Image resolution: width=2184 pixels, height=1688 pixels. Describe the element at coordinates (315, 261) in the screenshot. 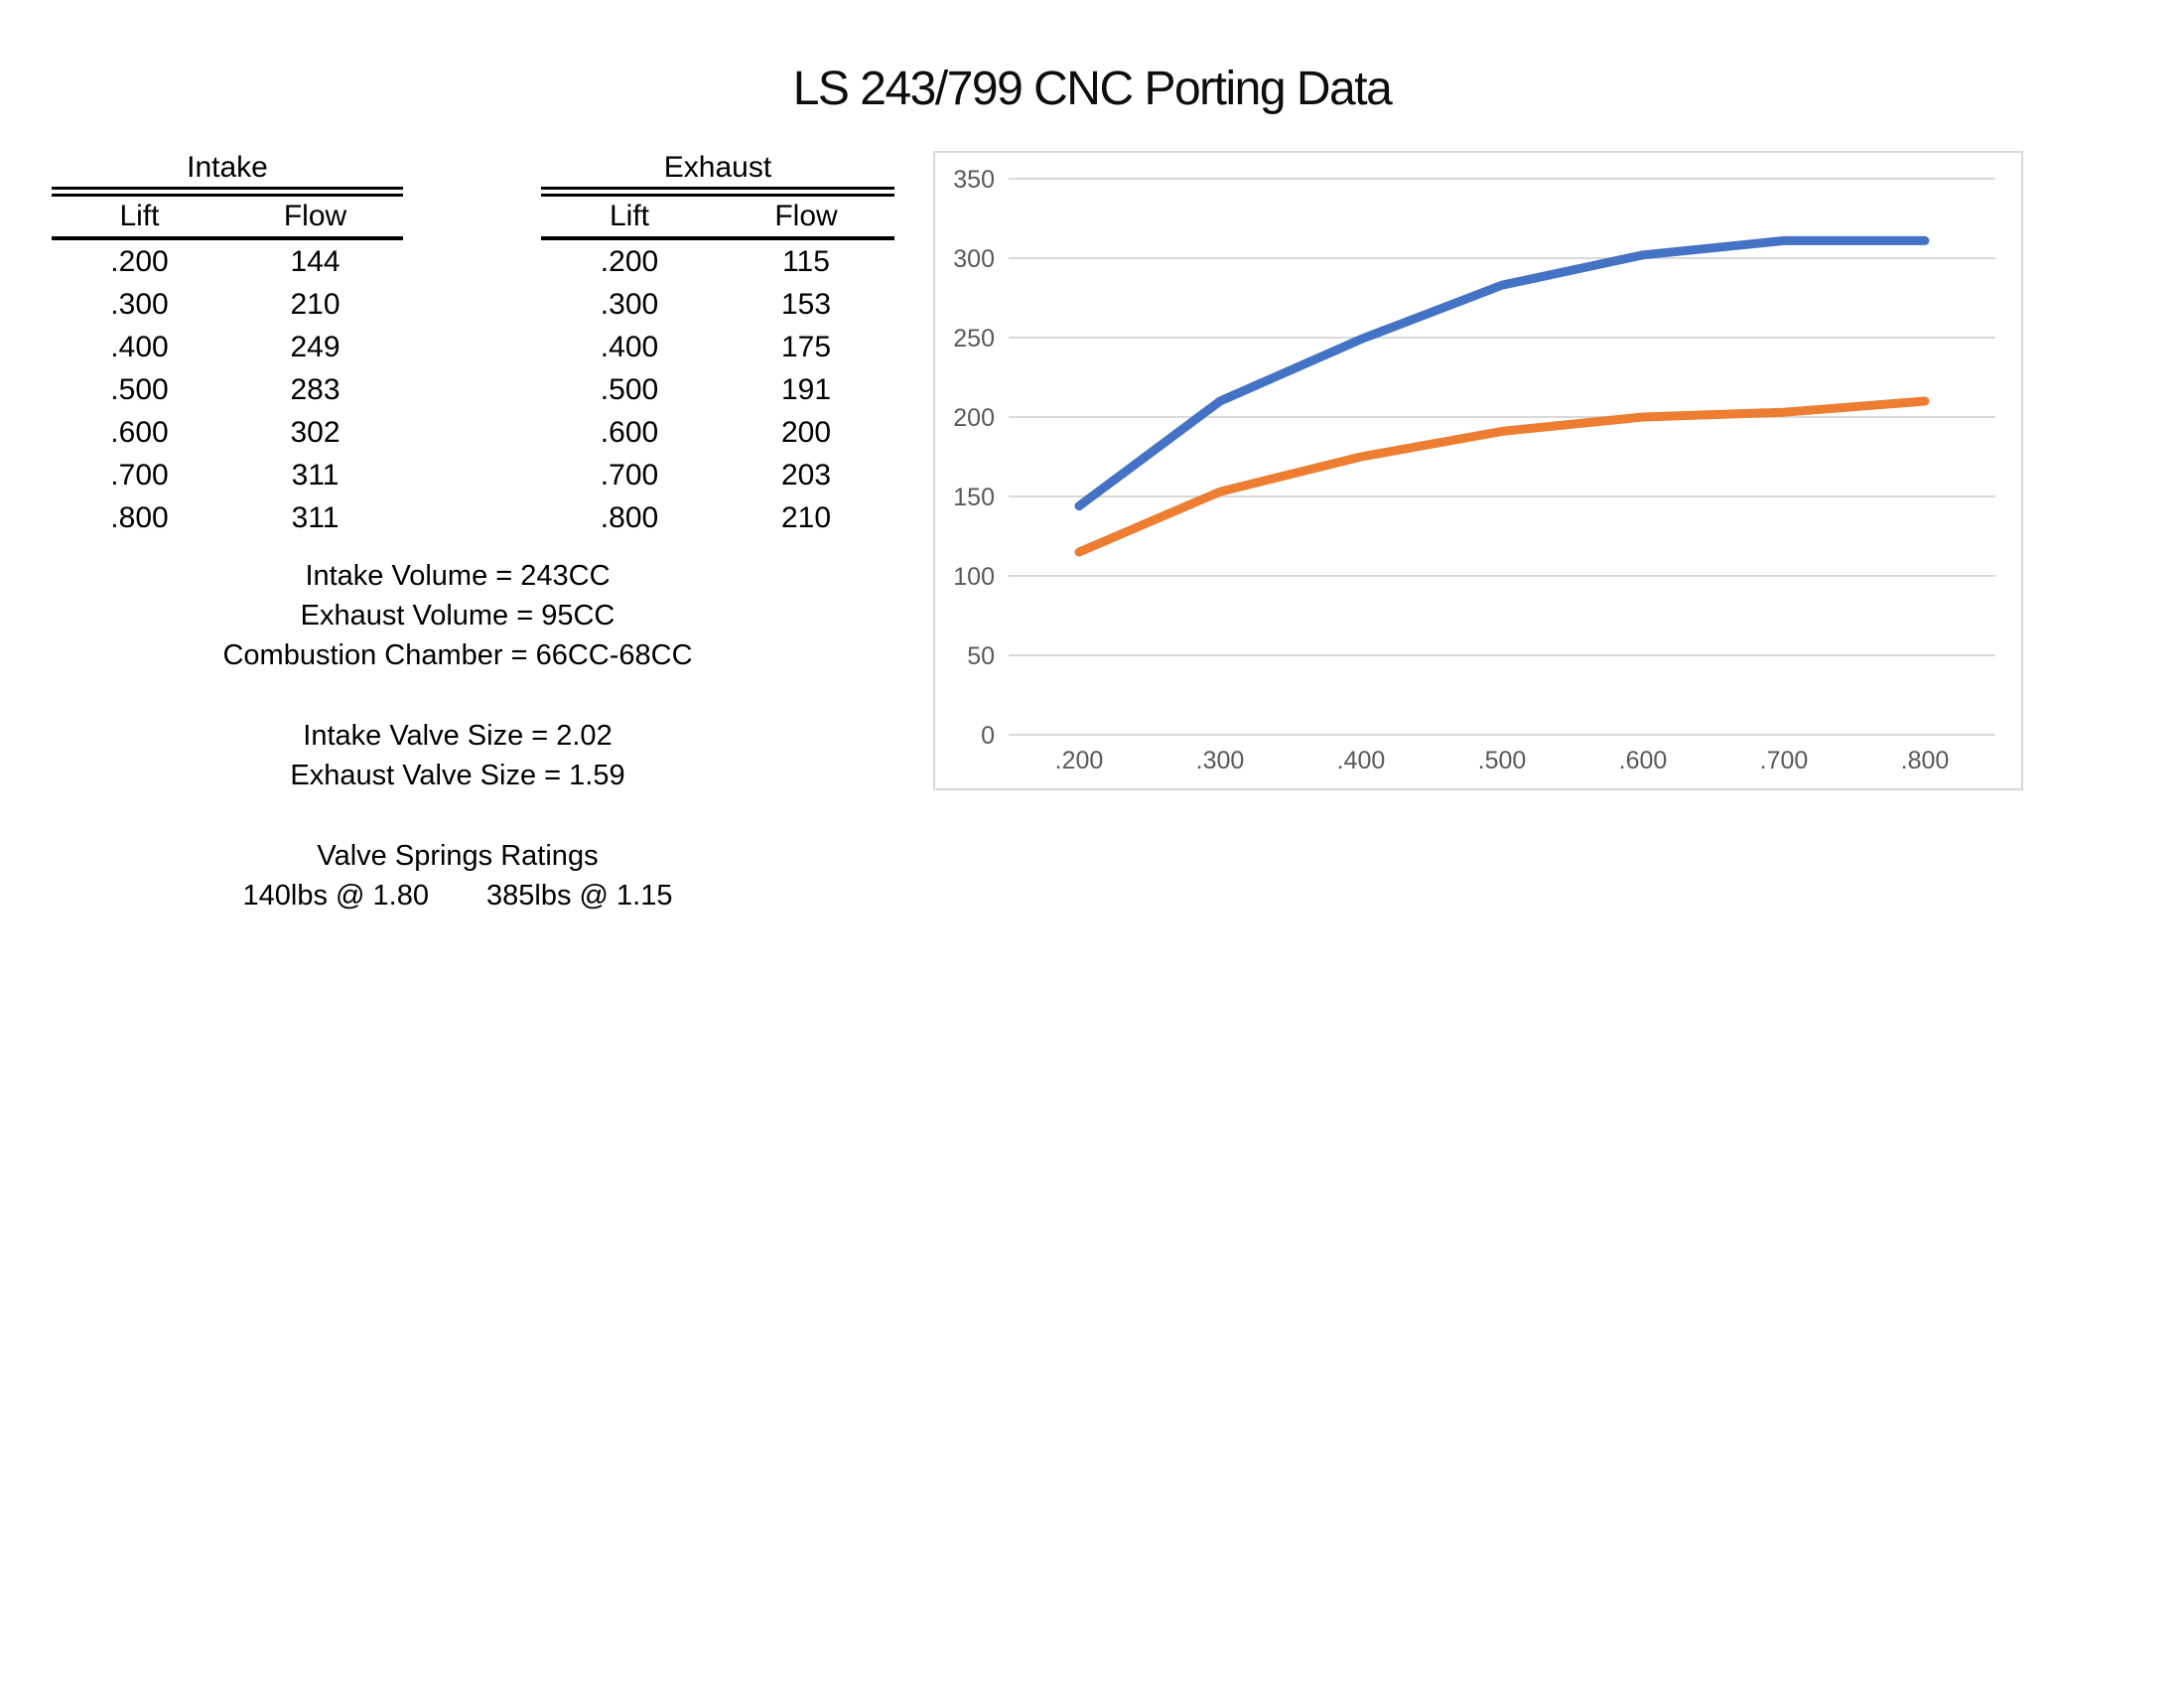

I see `table-cell: 144` at that location.